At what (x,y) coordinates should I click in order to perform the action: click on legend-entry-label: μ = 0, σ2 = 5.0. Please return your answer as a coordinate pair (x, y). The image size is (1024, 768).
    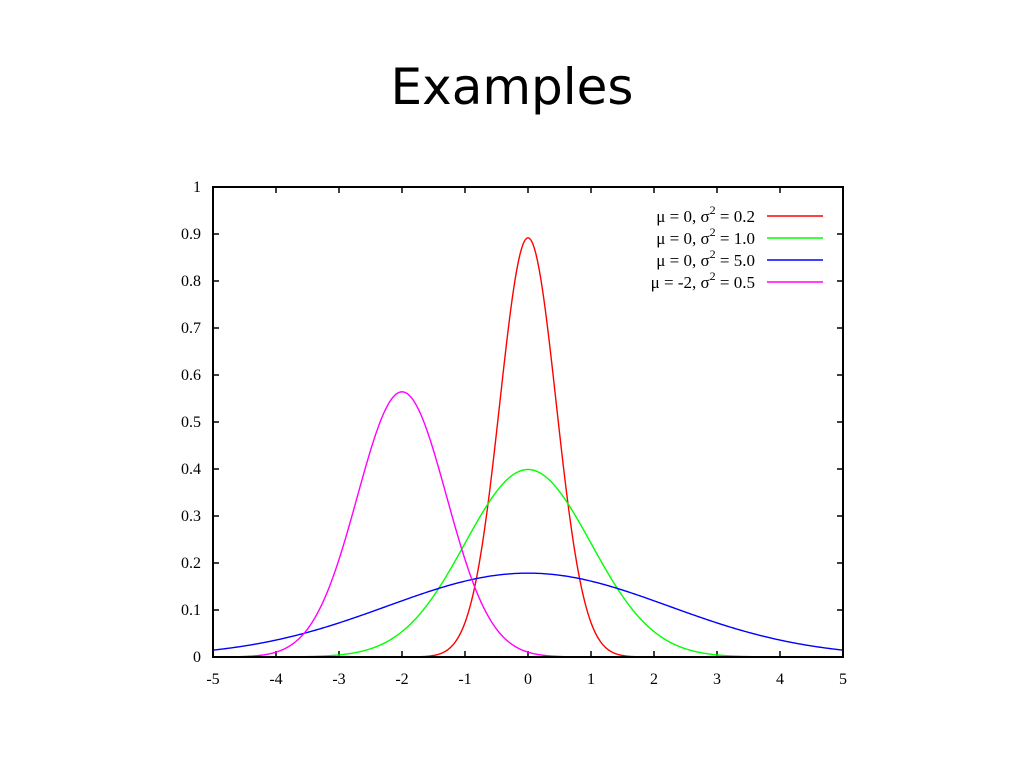
    Looking at the image, I should click on (705, 258).